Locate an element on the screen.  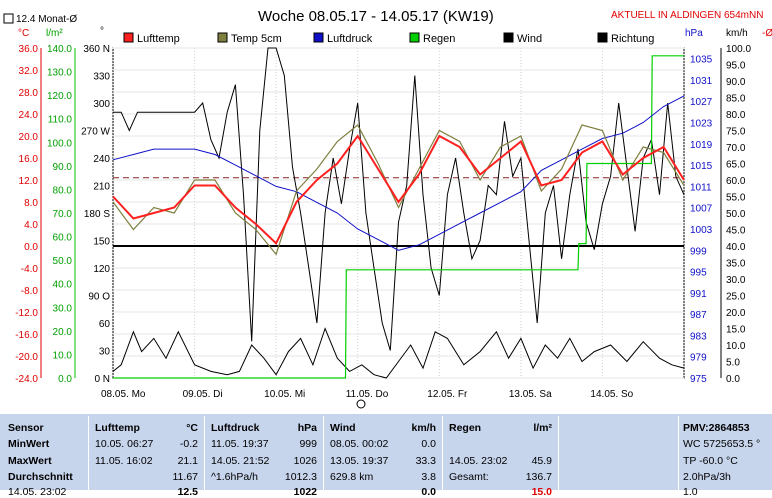
rain-tick-label: 70.0 is located at coordinates (63, 214).